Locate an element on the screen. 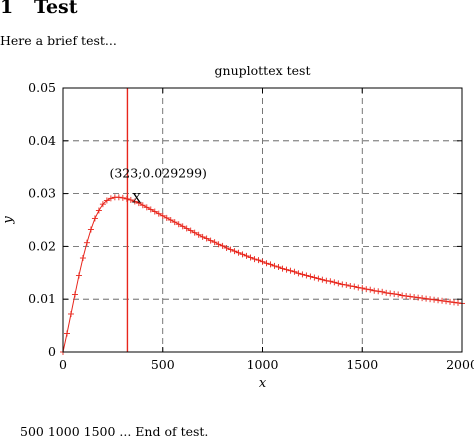 This screenshot has height=440, width=474. y-tick-label: 0.04 is located at coordinates (42, 140).